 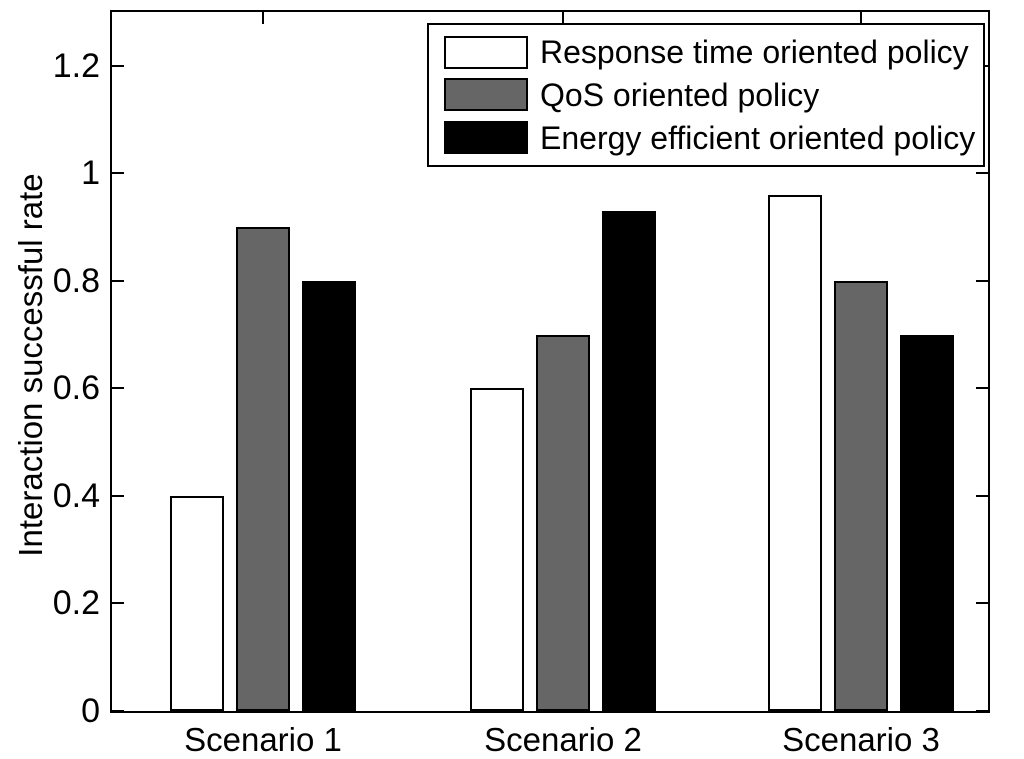 What do you see at coordinates (76, 603) in the screenshot?
I see `y-tick-label-0.2: 0.2` at bounding box center [76, 603].